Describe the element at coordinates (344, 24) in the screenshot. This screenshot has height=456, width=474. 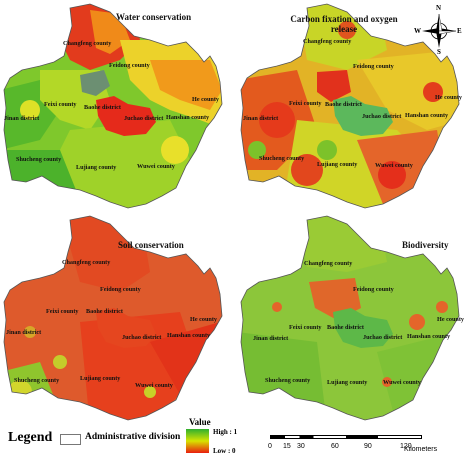
I see `panel-title: Carbon fixation and oxygen release` at that location.